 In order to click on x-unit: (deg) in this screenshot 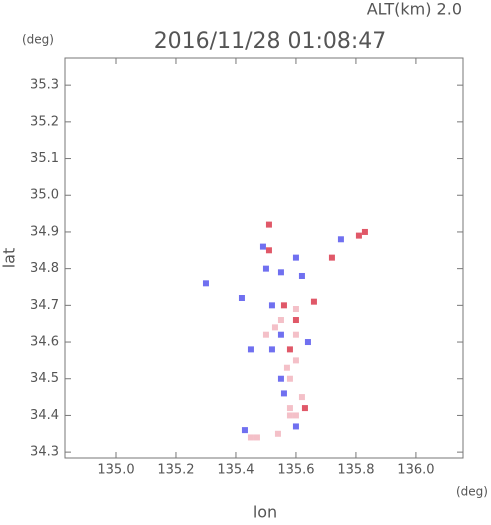, I will do `click(472, 492)`.